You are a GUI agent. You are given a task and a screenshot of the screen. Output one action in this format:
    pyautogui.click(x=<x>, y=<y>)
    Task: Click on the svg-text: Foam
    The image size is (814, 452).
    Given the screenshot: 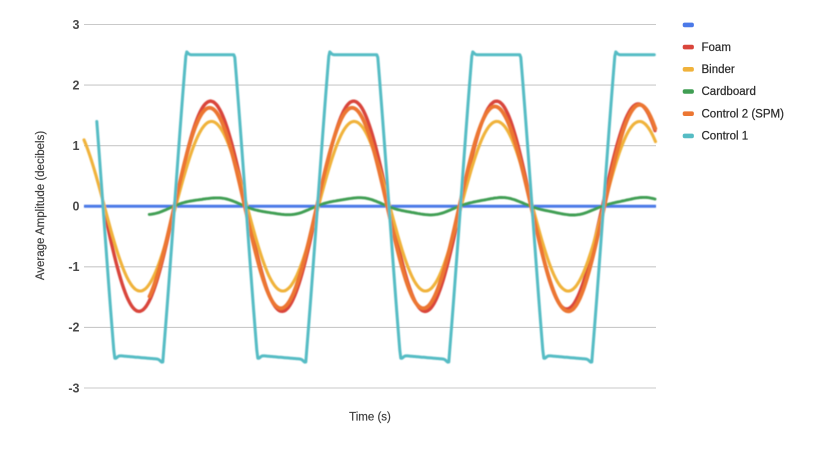 What is the action you would take?
    pyautogui.click(x=716, y=48)
    